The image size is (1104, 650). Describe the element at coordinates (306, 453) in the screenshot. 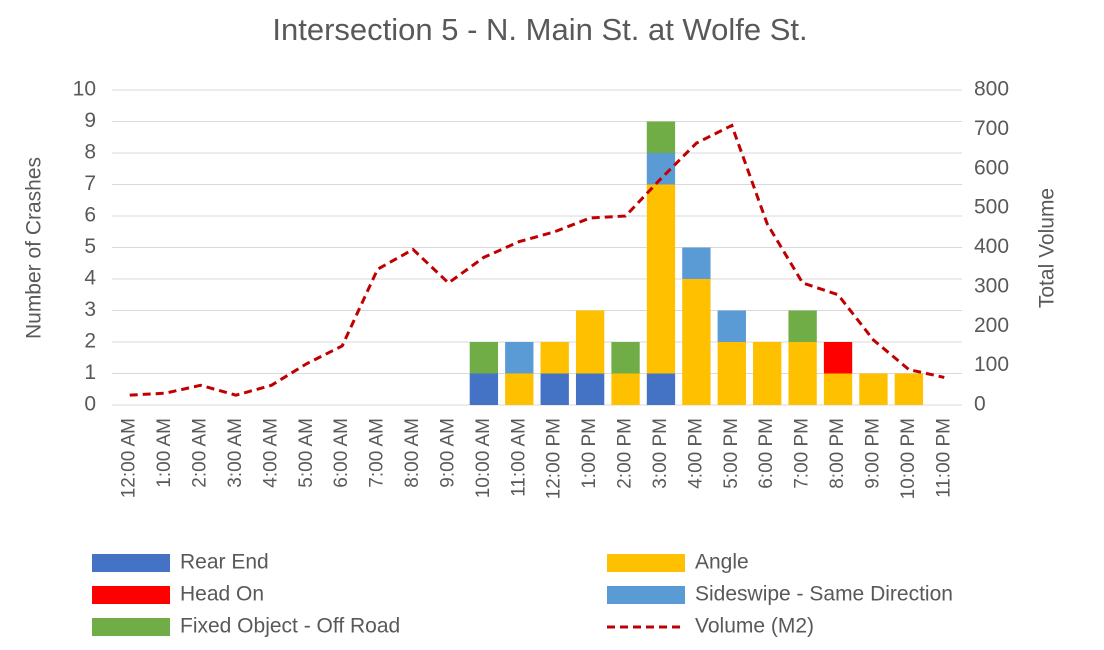

I see `x-tick-label: 5:00 AM` at that location.